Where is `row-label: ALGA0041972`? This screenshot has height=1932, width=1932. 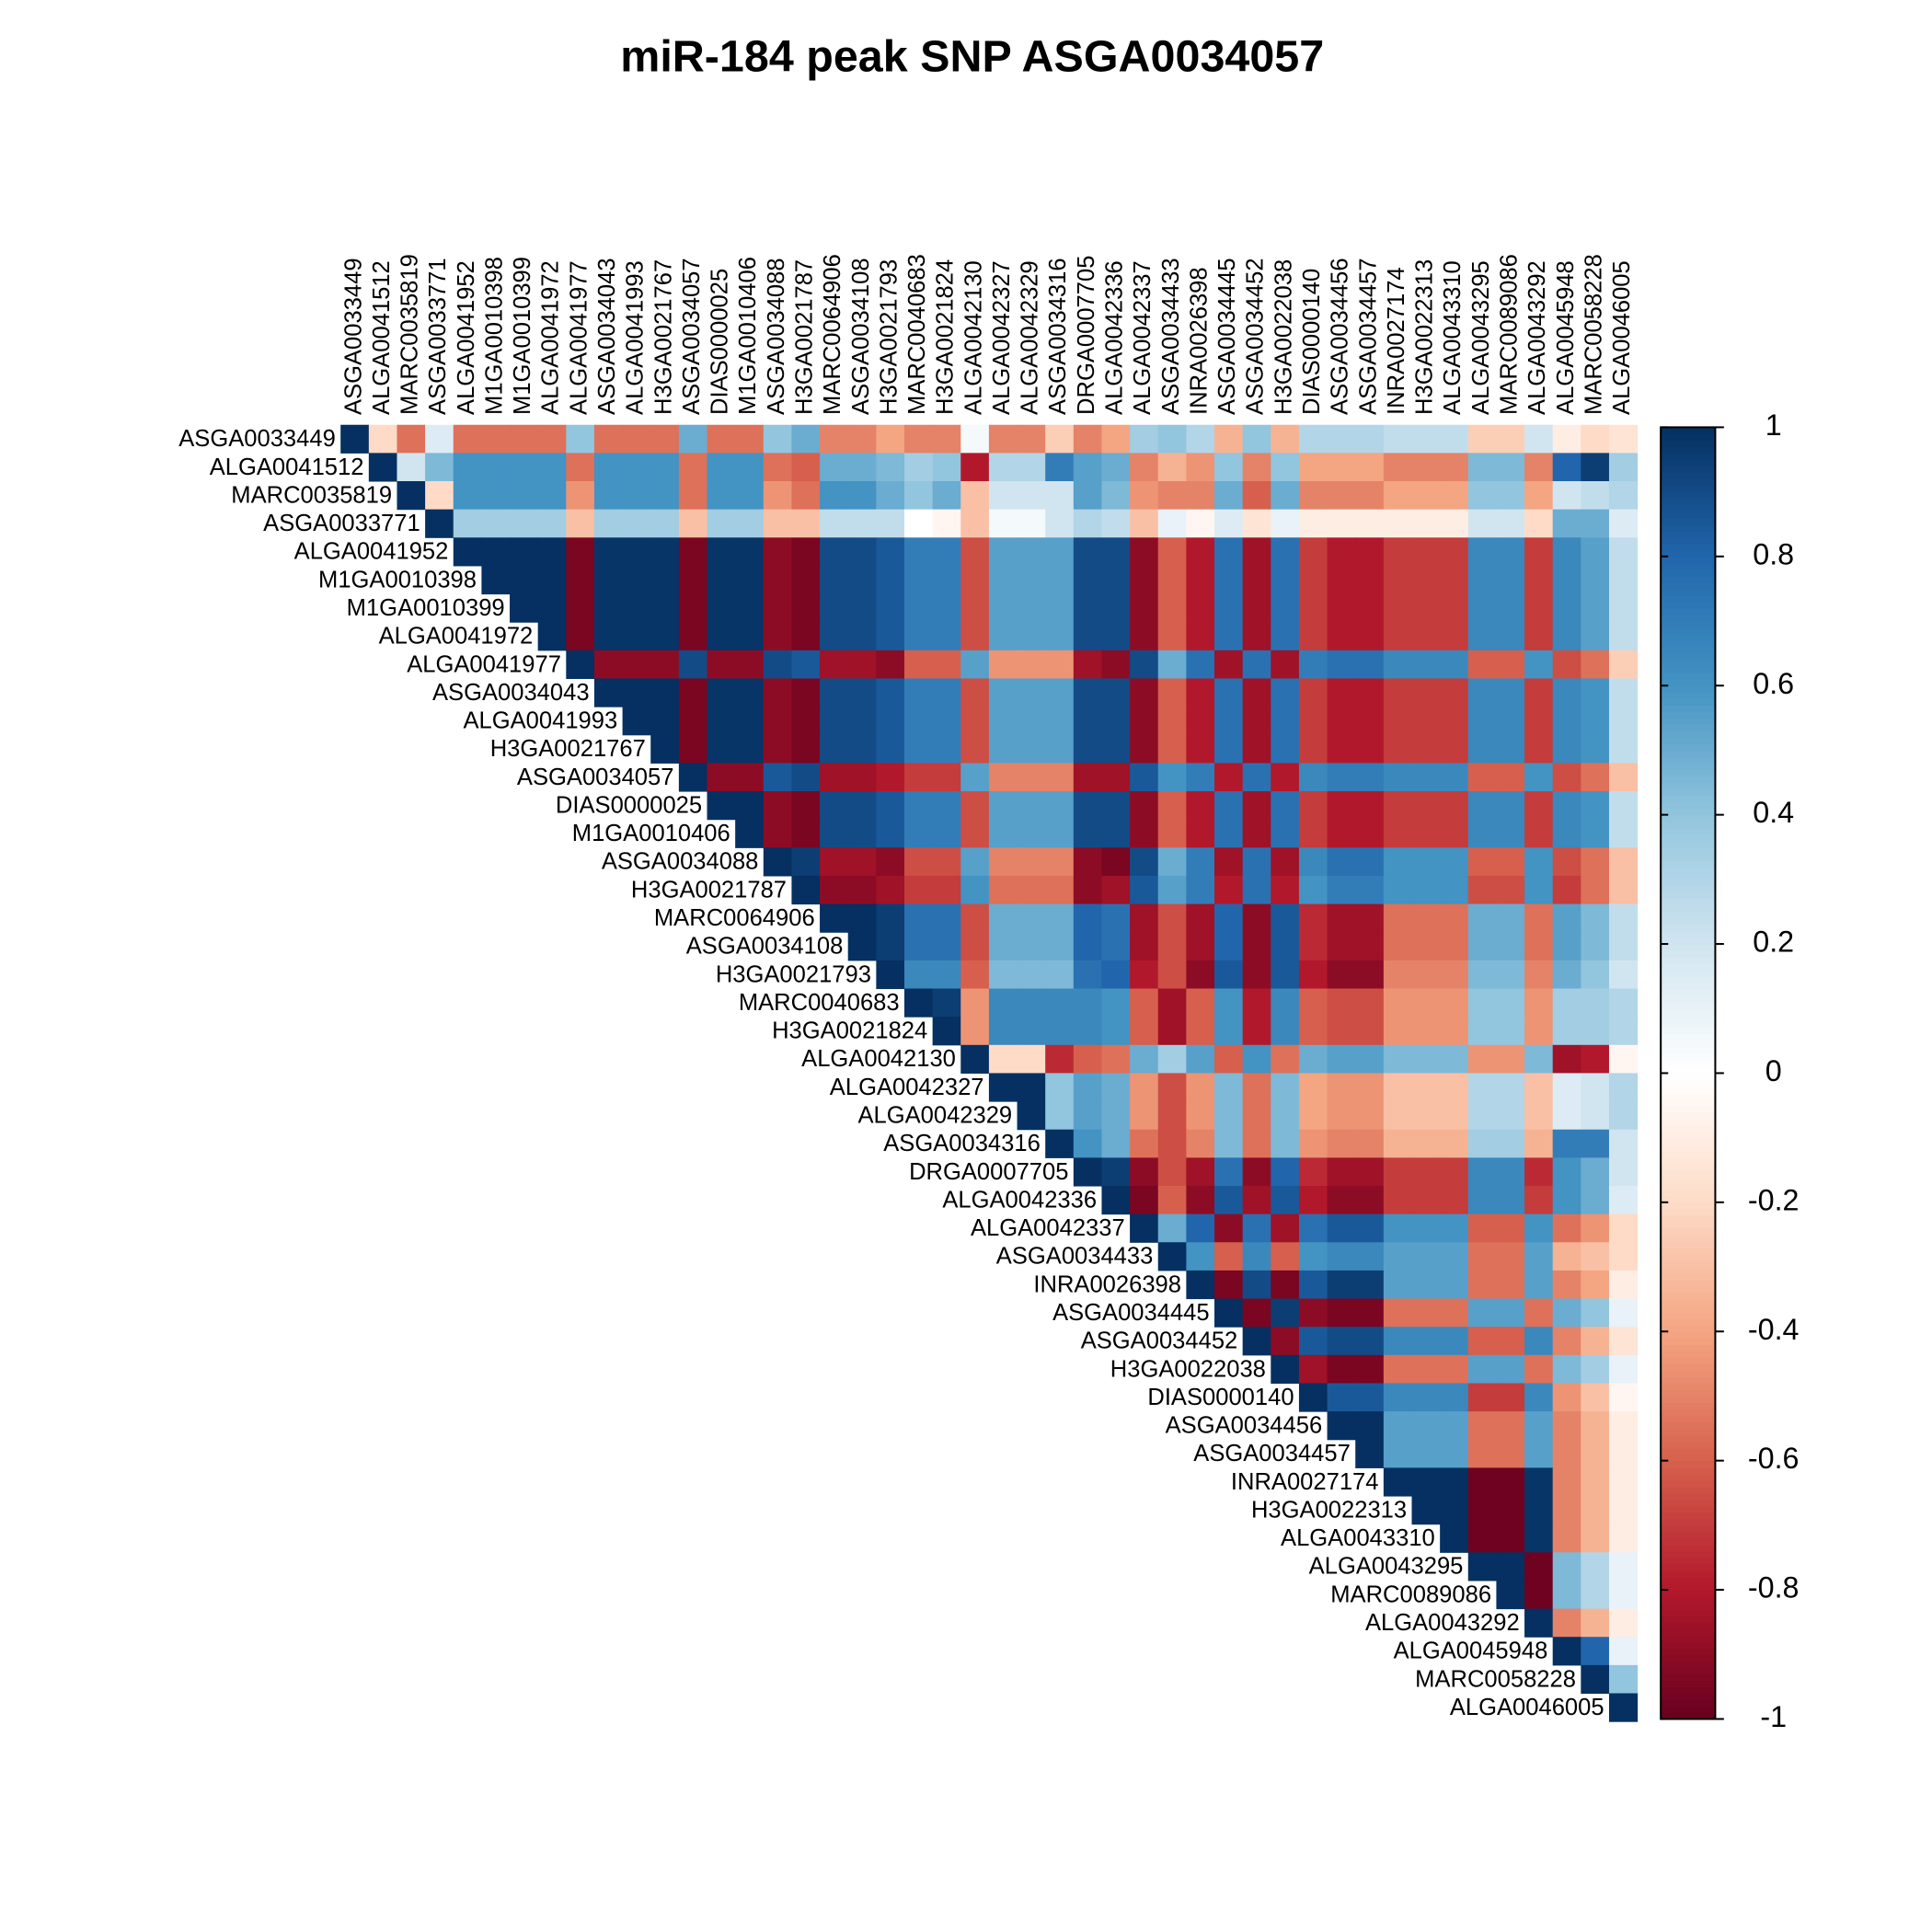 row-label: ALGA0041972 is located at coordinates (456, 637).